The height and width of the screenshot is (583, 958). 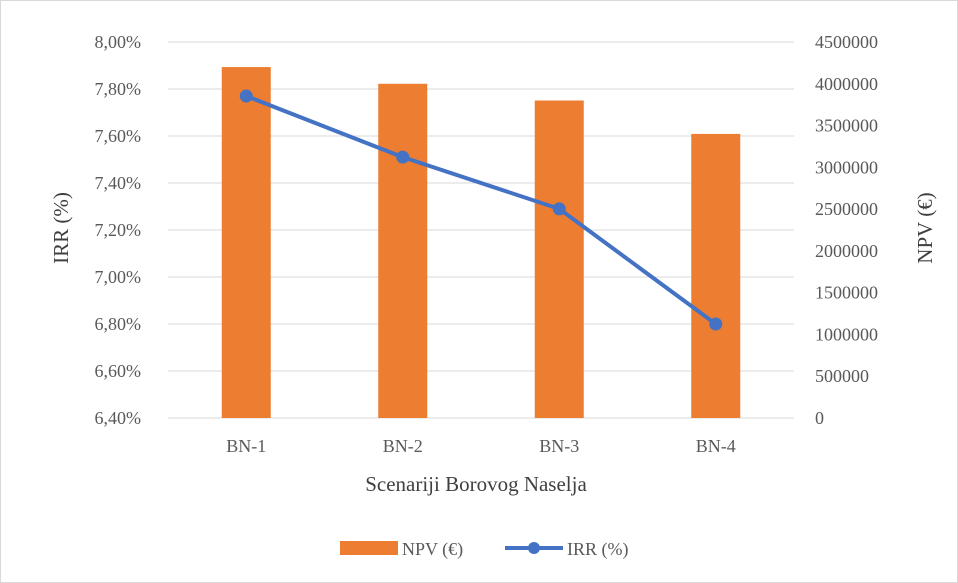 I want to click on category-axis-ticks: BN-1 BN-2 BN-3 BN-4, so click(x=481, y=446).